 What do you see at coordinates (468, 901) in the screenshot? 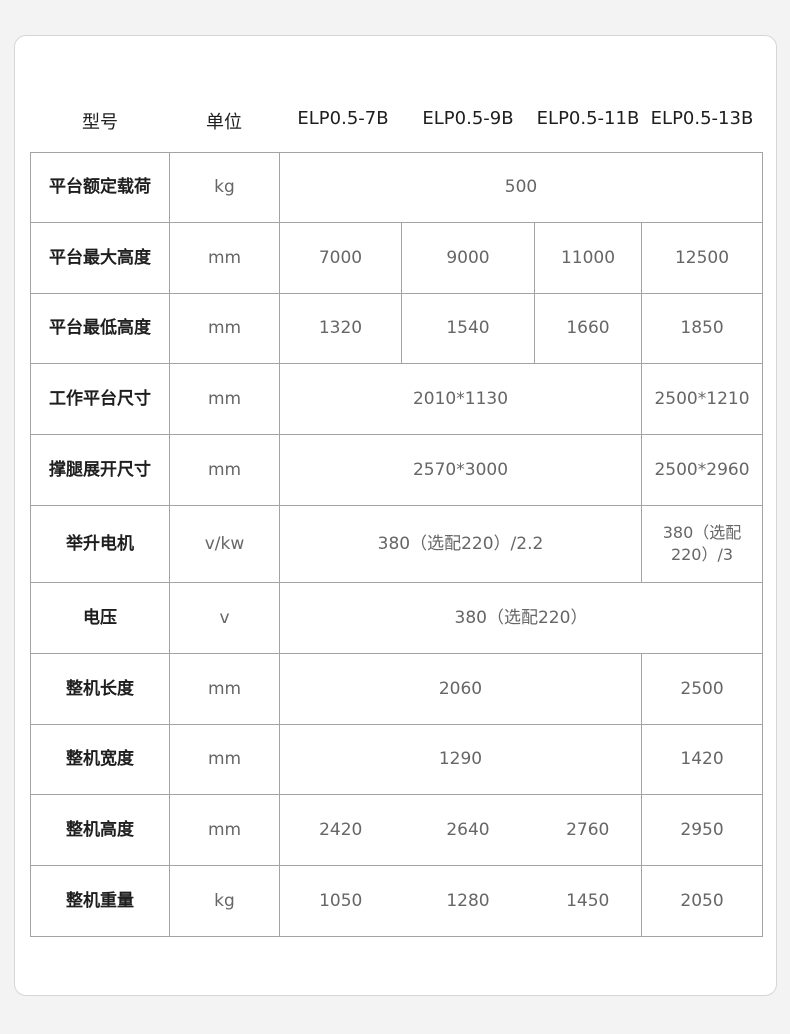
I see `cell-value: 1280` at bounding box center [468, 901].